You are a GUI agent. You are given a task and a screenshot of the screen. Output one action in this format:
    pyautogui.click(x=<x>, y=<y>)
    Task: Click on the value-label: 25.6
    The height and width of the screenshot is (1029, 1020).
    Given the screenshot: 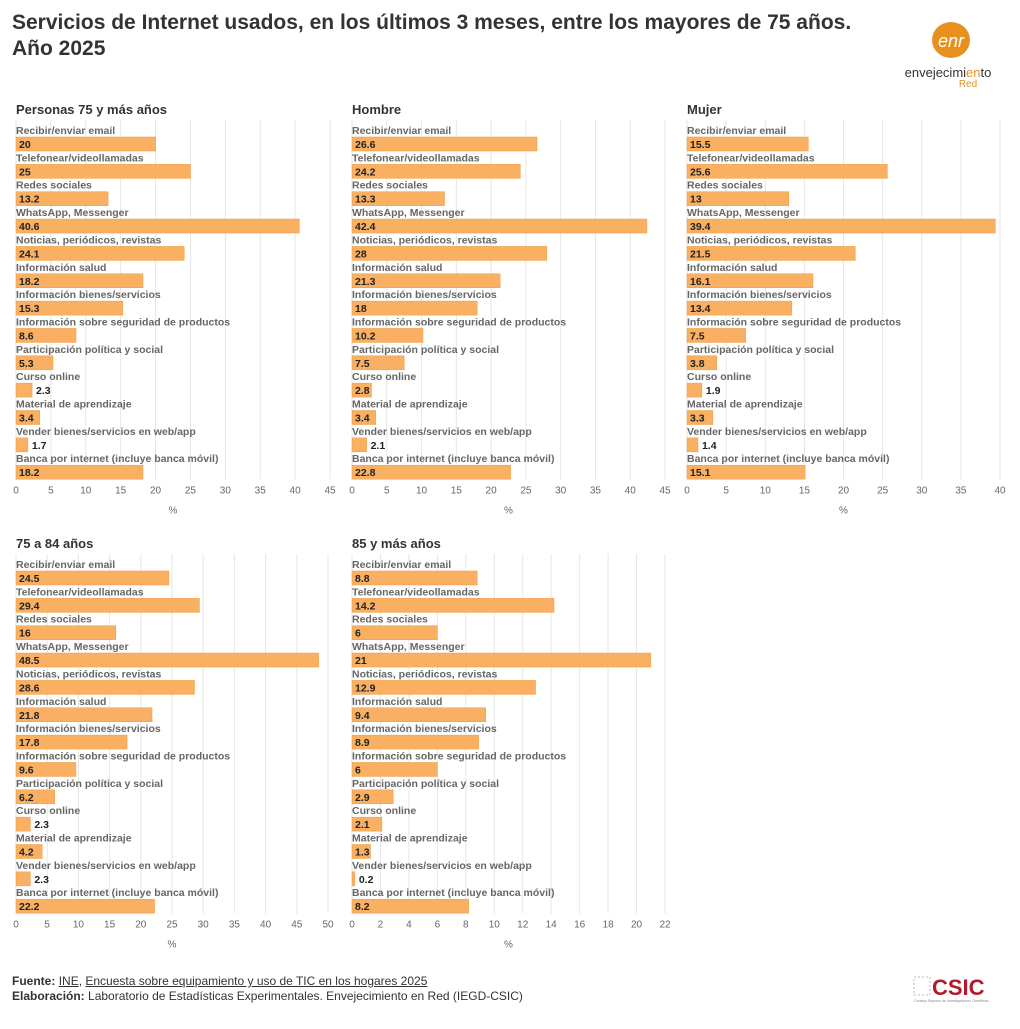 What is the action you would take?
    pyautogui.click(x=700, y=172)
    